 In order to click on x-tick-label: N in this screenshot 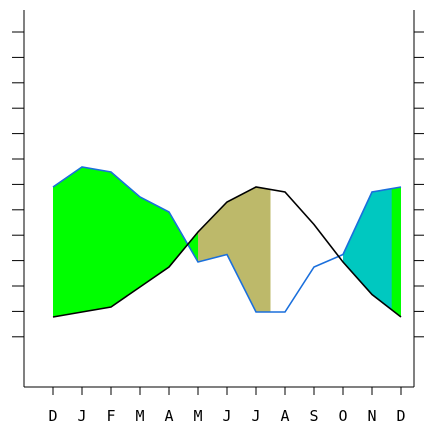, I will do `click(371, 416)`.